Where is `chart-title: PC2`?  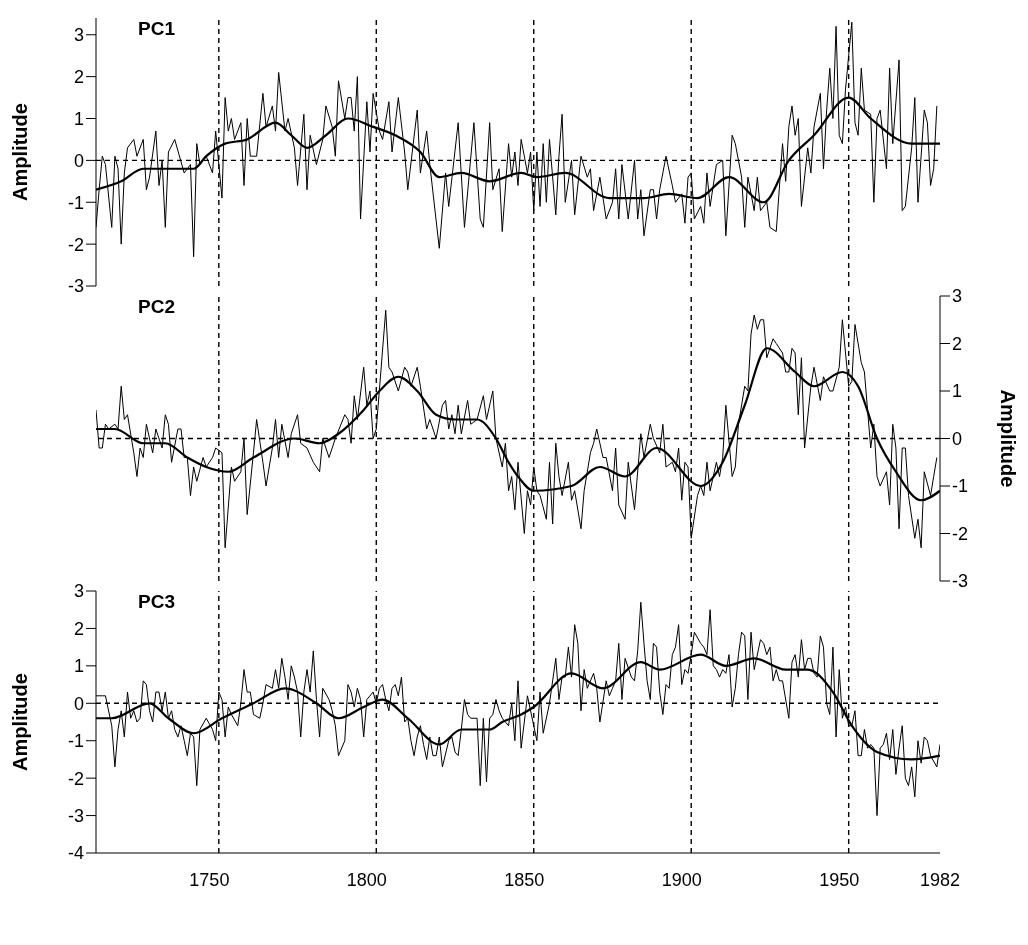 chart-title: PC2 is located at coordinates (156, 307).